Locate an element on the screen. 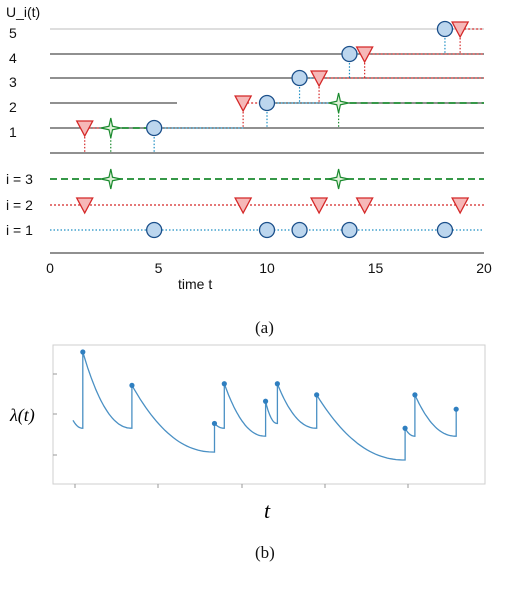 The height and width of the screenshot is (596, 516). x-tick-label-4: 20 is located at coordinates (484, 268).